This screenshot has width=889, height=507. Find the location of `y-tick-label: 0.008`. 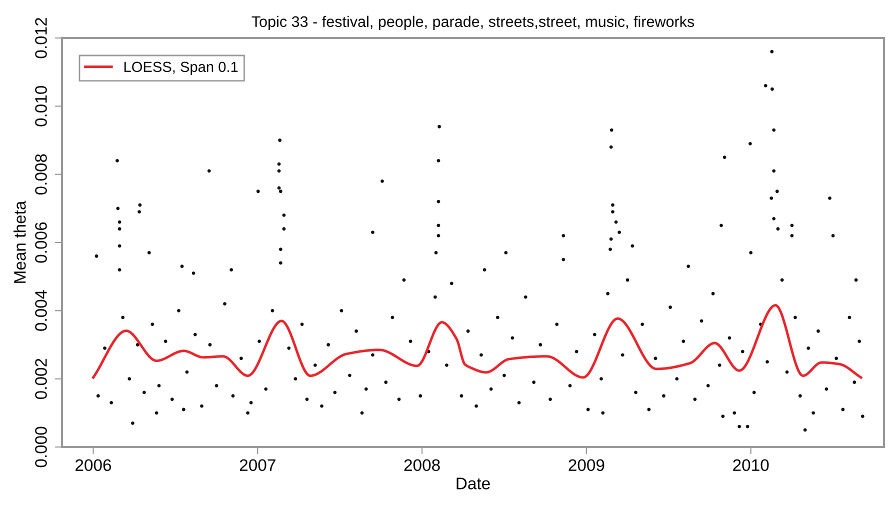

y-tick-label: 0.008 is located at coordinates (41, 174).